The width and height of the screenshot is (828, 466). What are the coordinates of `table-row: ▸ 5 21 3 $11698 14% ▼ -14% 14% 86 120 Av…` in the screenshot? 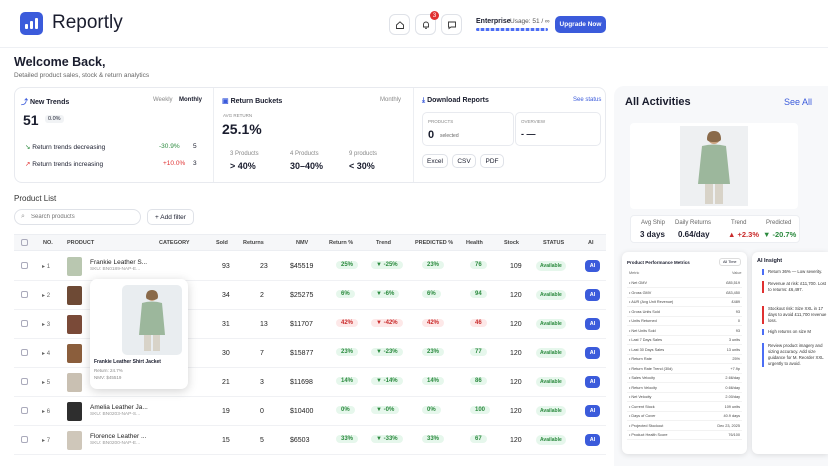 It's located at (310, 382).